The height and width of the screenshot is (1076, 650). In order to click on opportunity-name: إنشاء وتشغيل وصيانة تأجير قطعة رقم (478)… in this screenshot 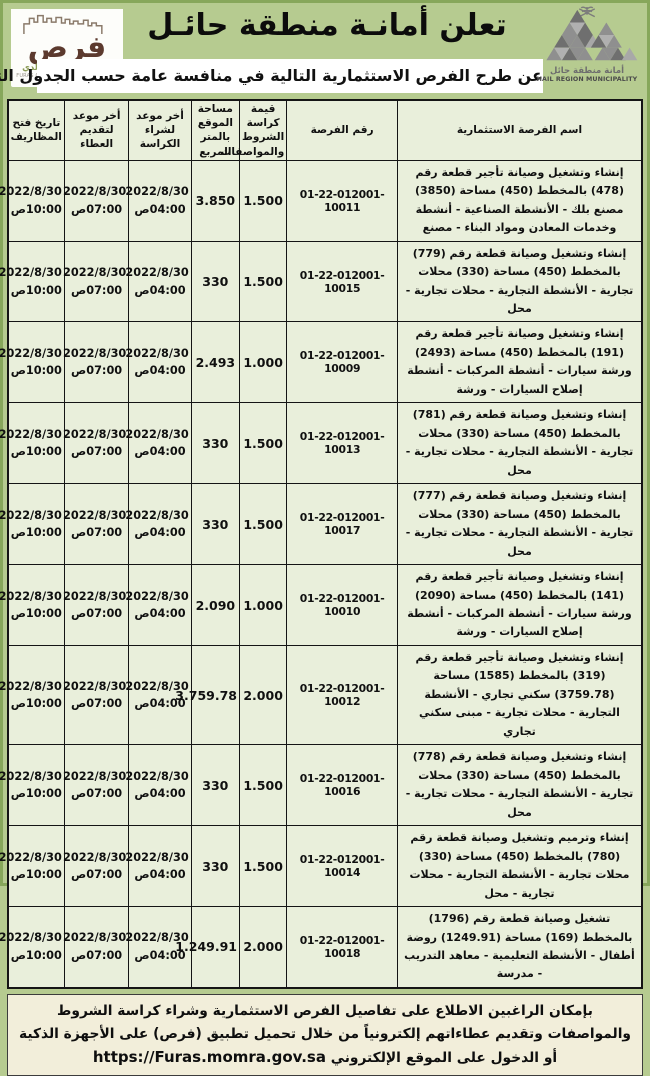, I will do `click(519, 200)`.